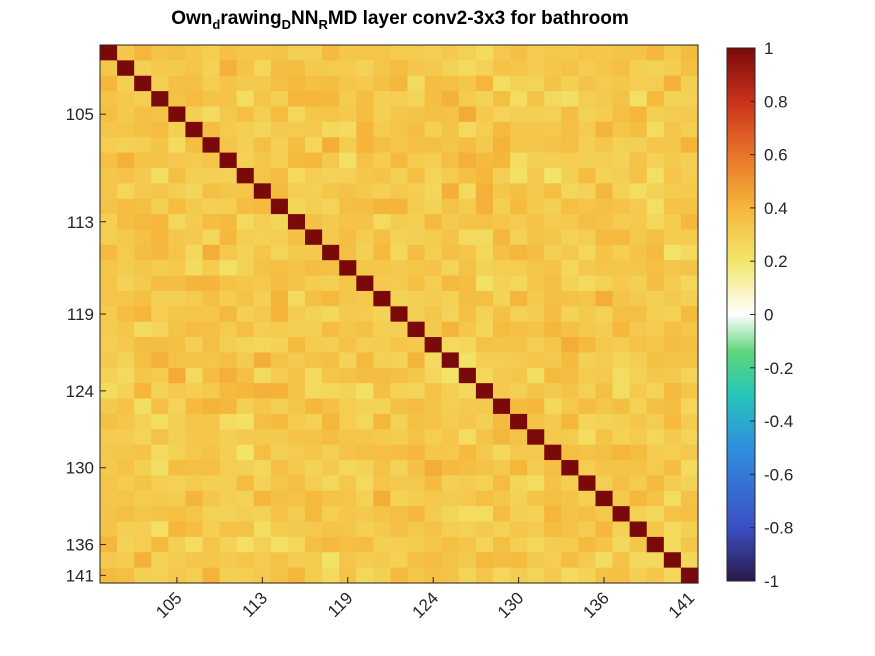  I want to click on x-tick-label: 136, so click(595, 604).